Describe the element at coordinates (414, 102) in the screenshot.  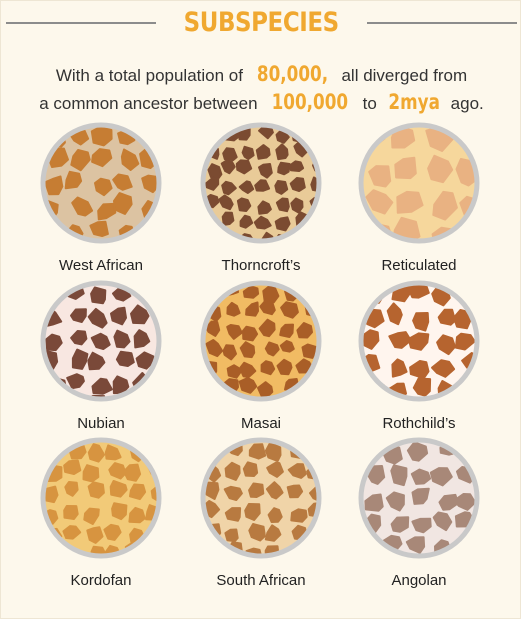
I see `highlight: 2mya` at that location.